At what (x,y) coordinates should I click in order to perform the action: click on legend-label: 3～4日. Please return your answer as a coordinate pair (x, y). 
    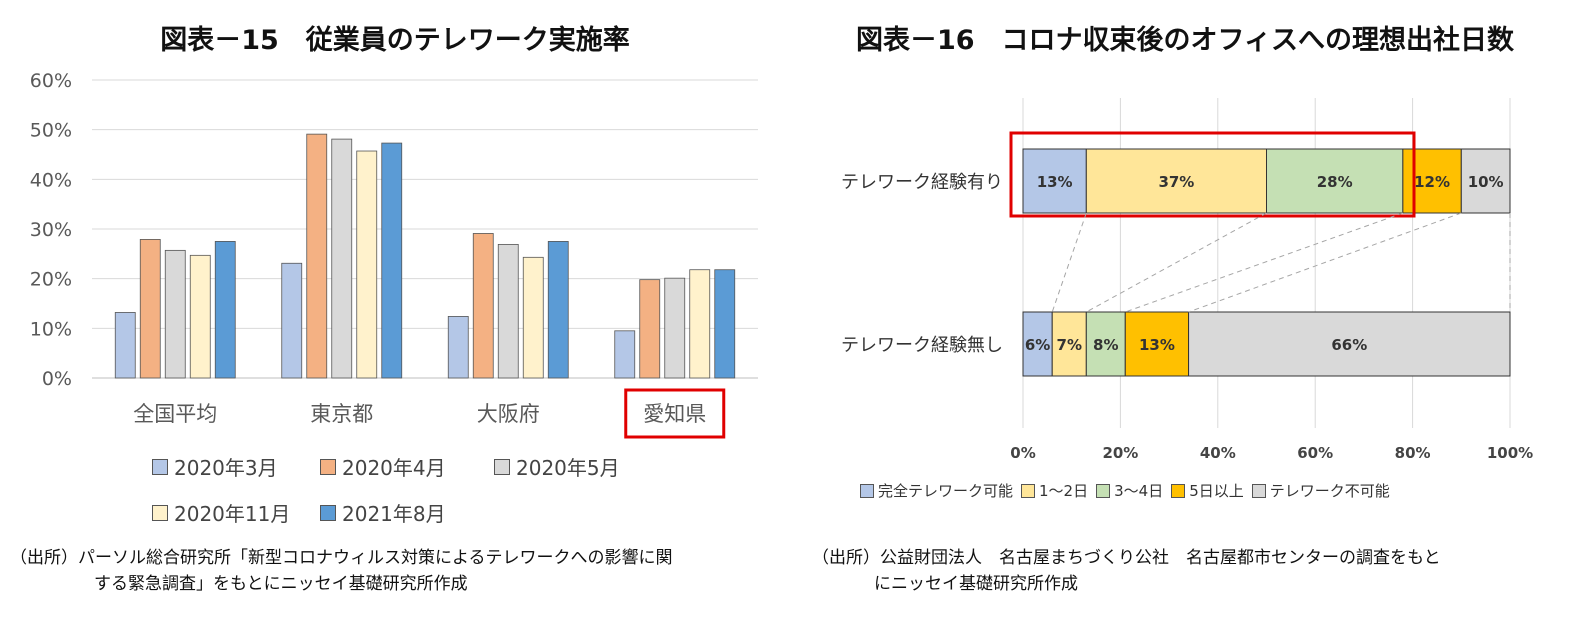
    Looking at the image, I should click on (1139, 491).